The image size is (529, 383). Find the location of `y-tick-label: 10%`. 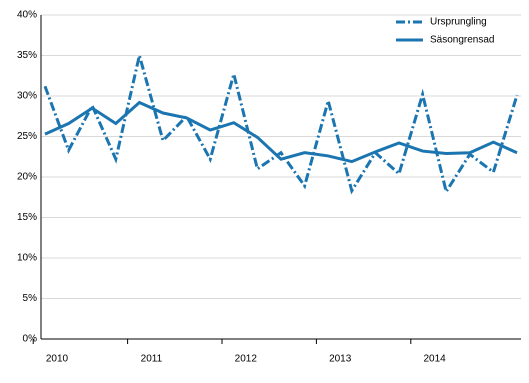

y-tick-label: 10% is located at coordinates (27, 258).